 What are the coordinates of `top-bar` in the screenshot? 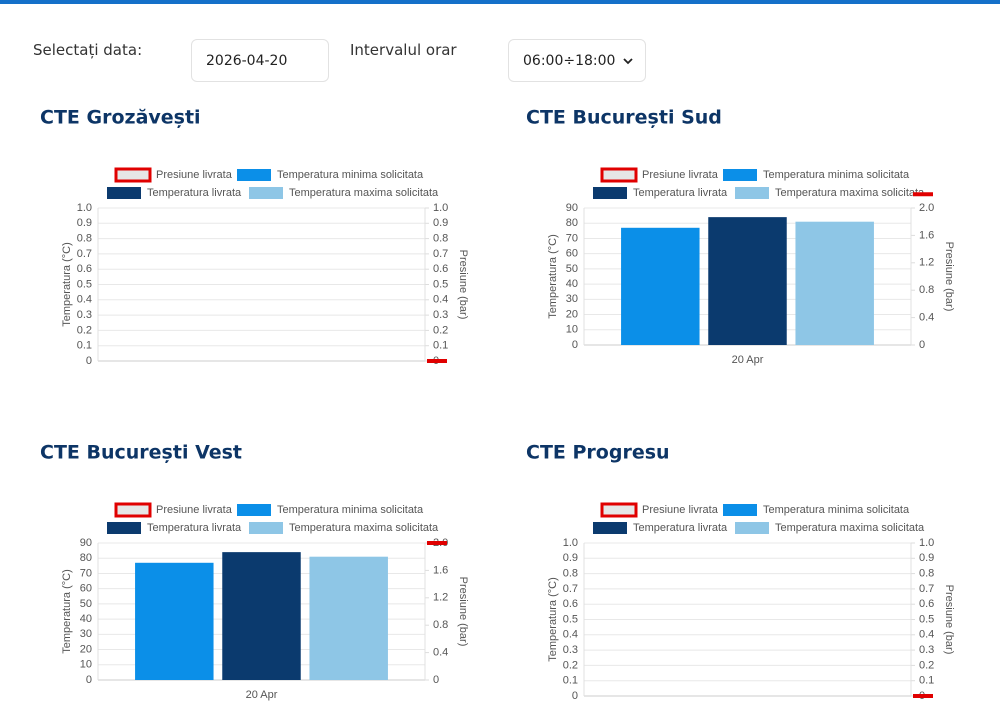 It's located at (500, 2).